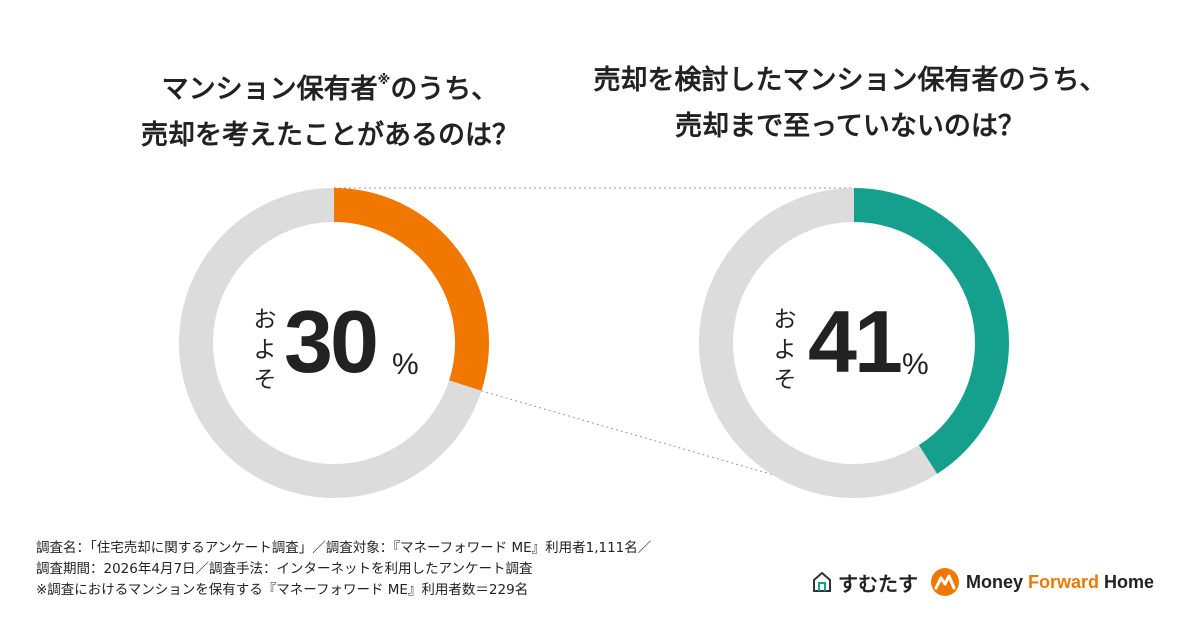 The image size is (1200, 630). I want to click on footnote-line2: 調査期間：2026年4月7日／調査手法：インターネットを利用したアンケート調査, so click(284, 569).